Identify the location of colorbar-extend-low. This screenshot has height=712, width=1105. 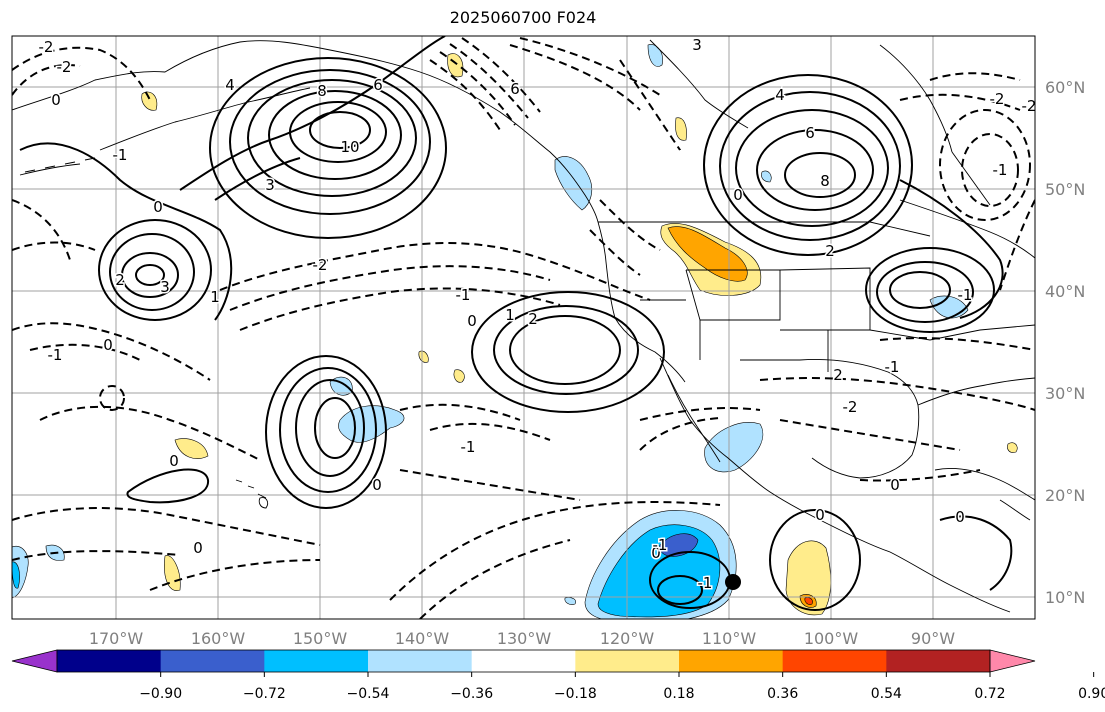
(34, 661).